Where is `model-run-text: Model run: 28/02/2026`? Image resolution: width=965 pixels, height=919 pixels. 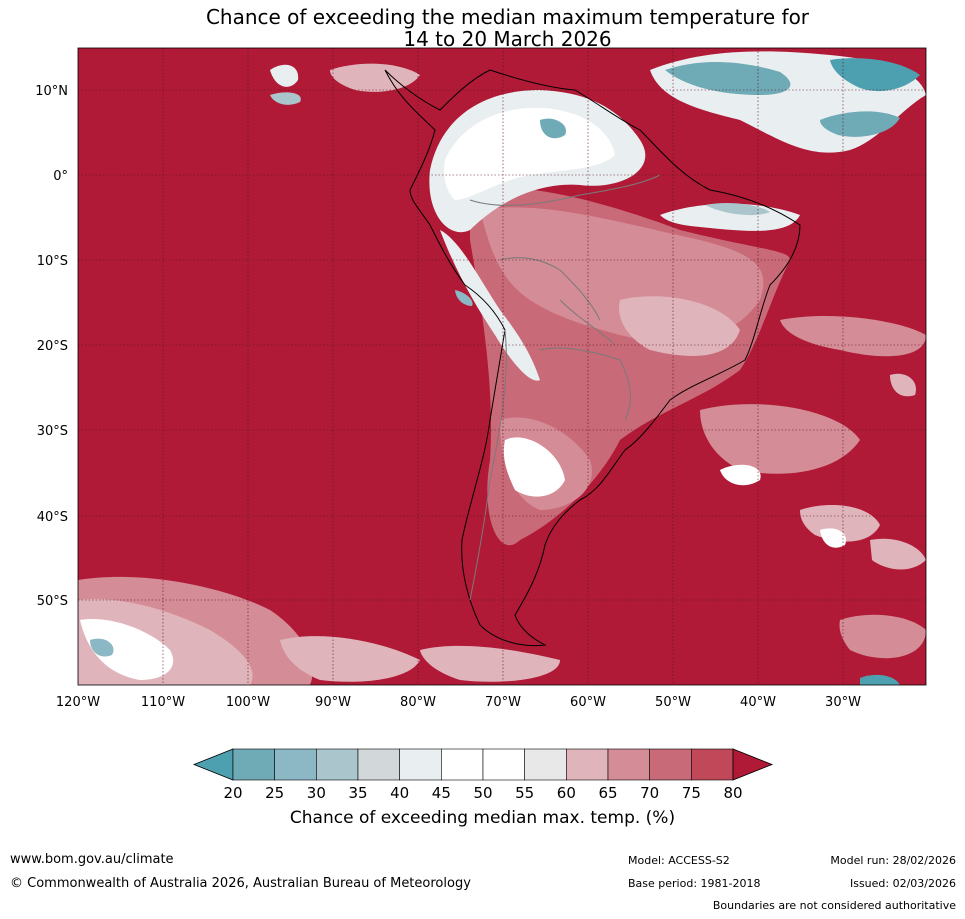
model-run-text: Model run: 28/02/2026 is located at coordinates (893, 860).